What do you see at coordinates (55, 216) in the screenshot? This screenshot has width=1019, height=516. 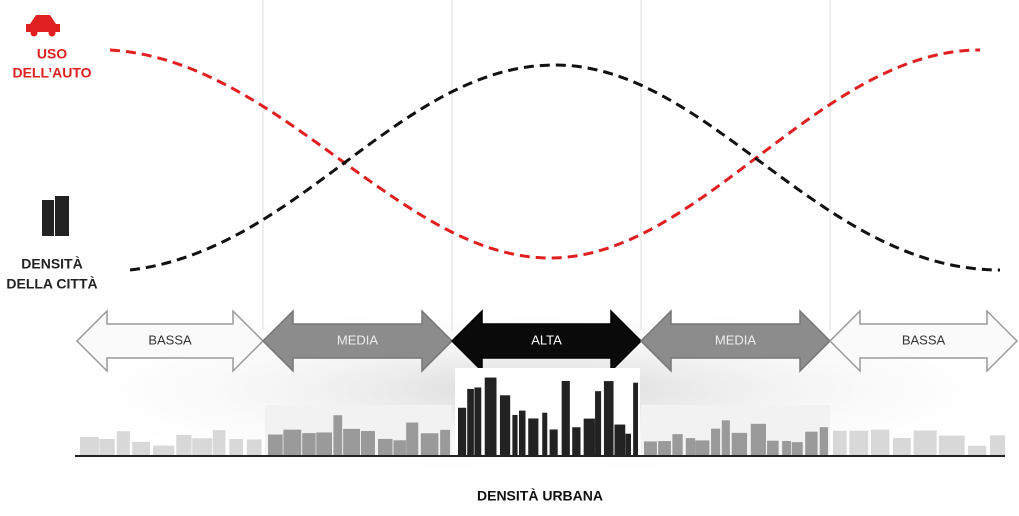 I see `building-icon` at bounding box center [55, 216].